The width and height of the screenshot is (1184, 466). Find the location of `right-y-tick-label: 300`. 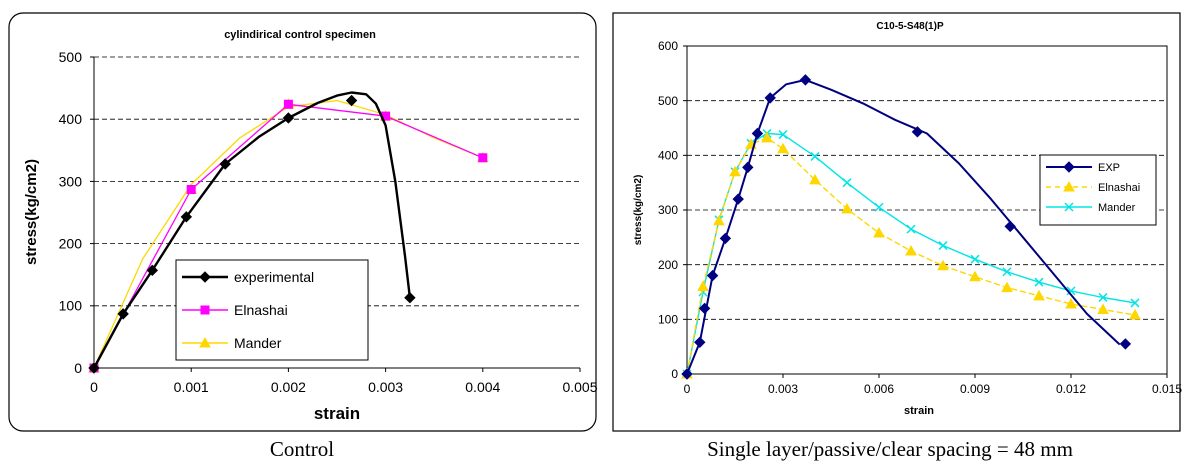

right-y-tick-label: 300 is located at coordinates (668, 210).